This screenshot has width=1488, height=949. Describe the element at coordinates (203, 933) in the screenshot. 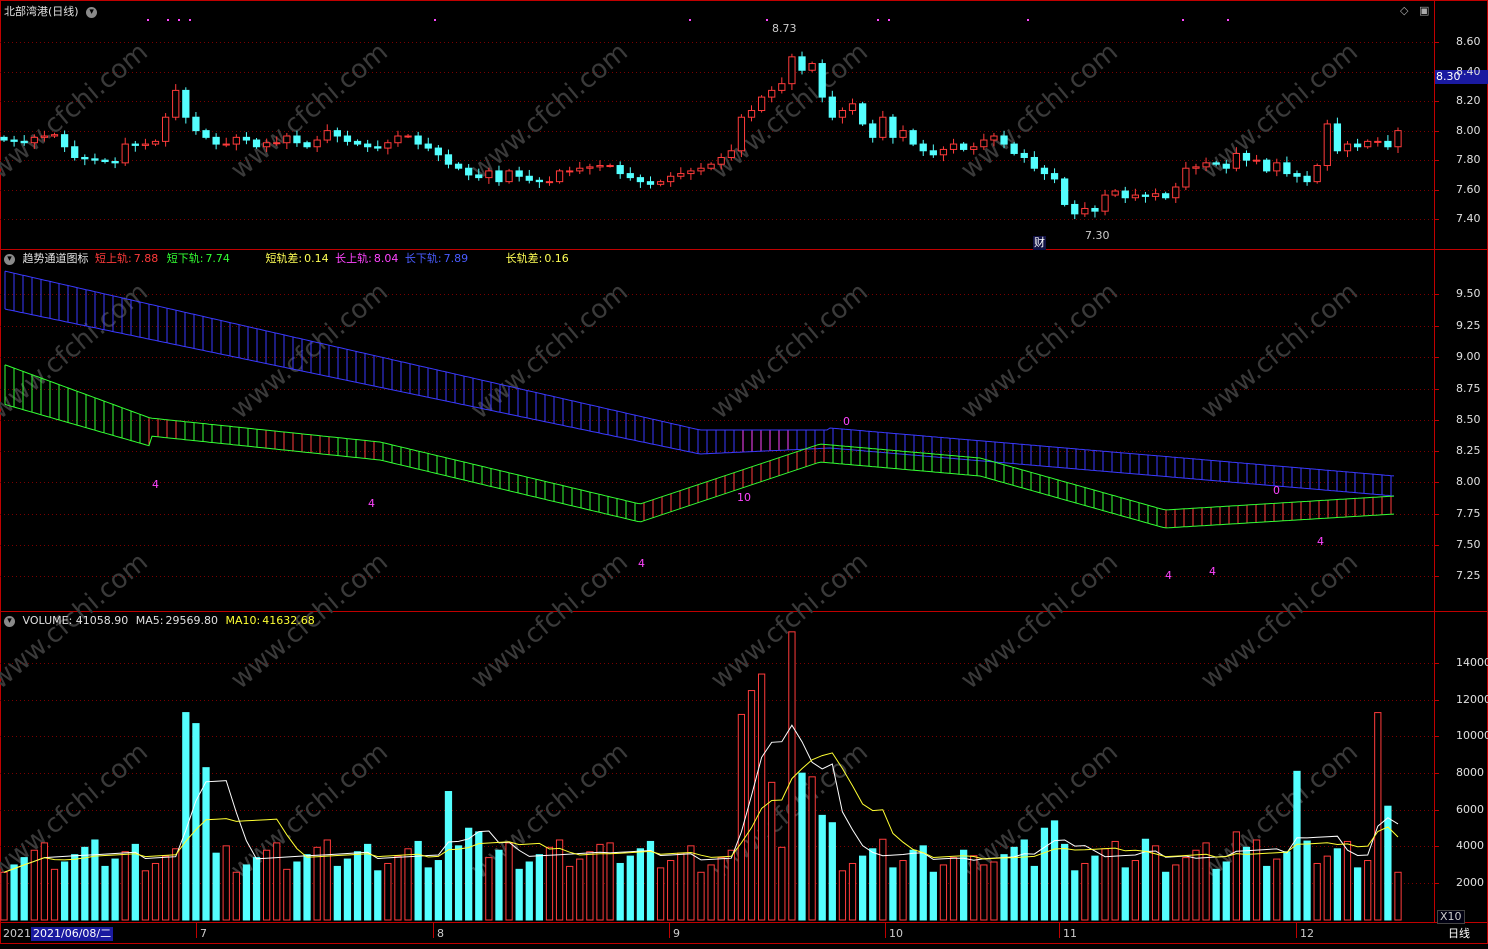

I see `month-label: 7` at that location.